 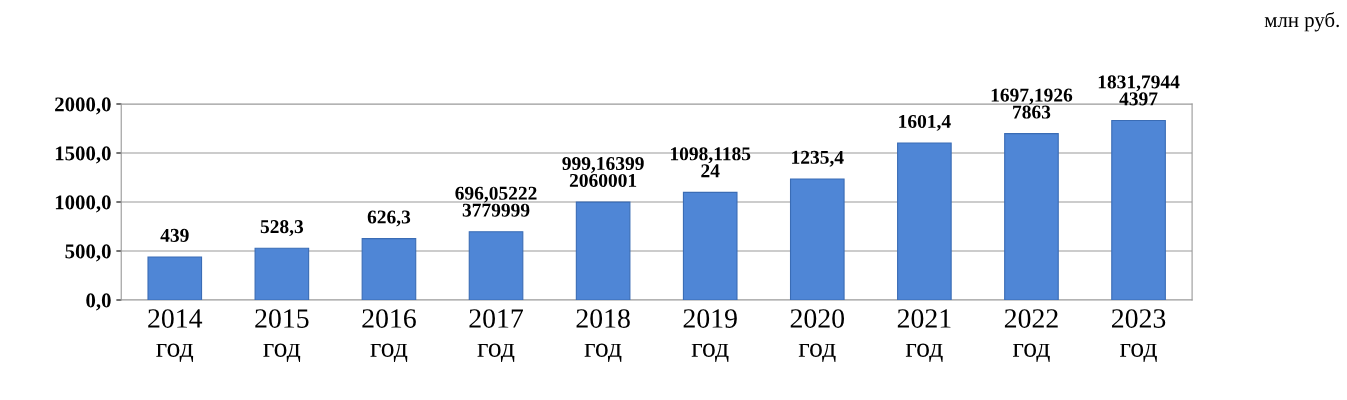 I want to click on y-tick-label: 500,0, so click(x=88, y=253).